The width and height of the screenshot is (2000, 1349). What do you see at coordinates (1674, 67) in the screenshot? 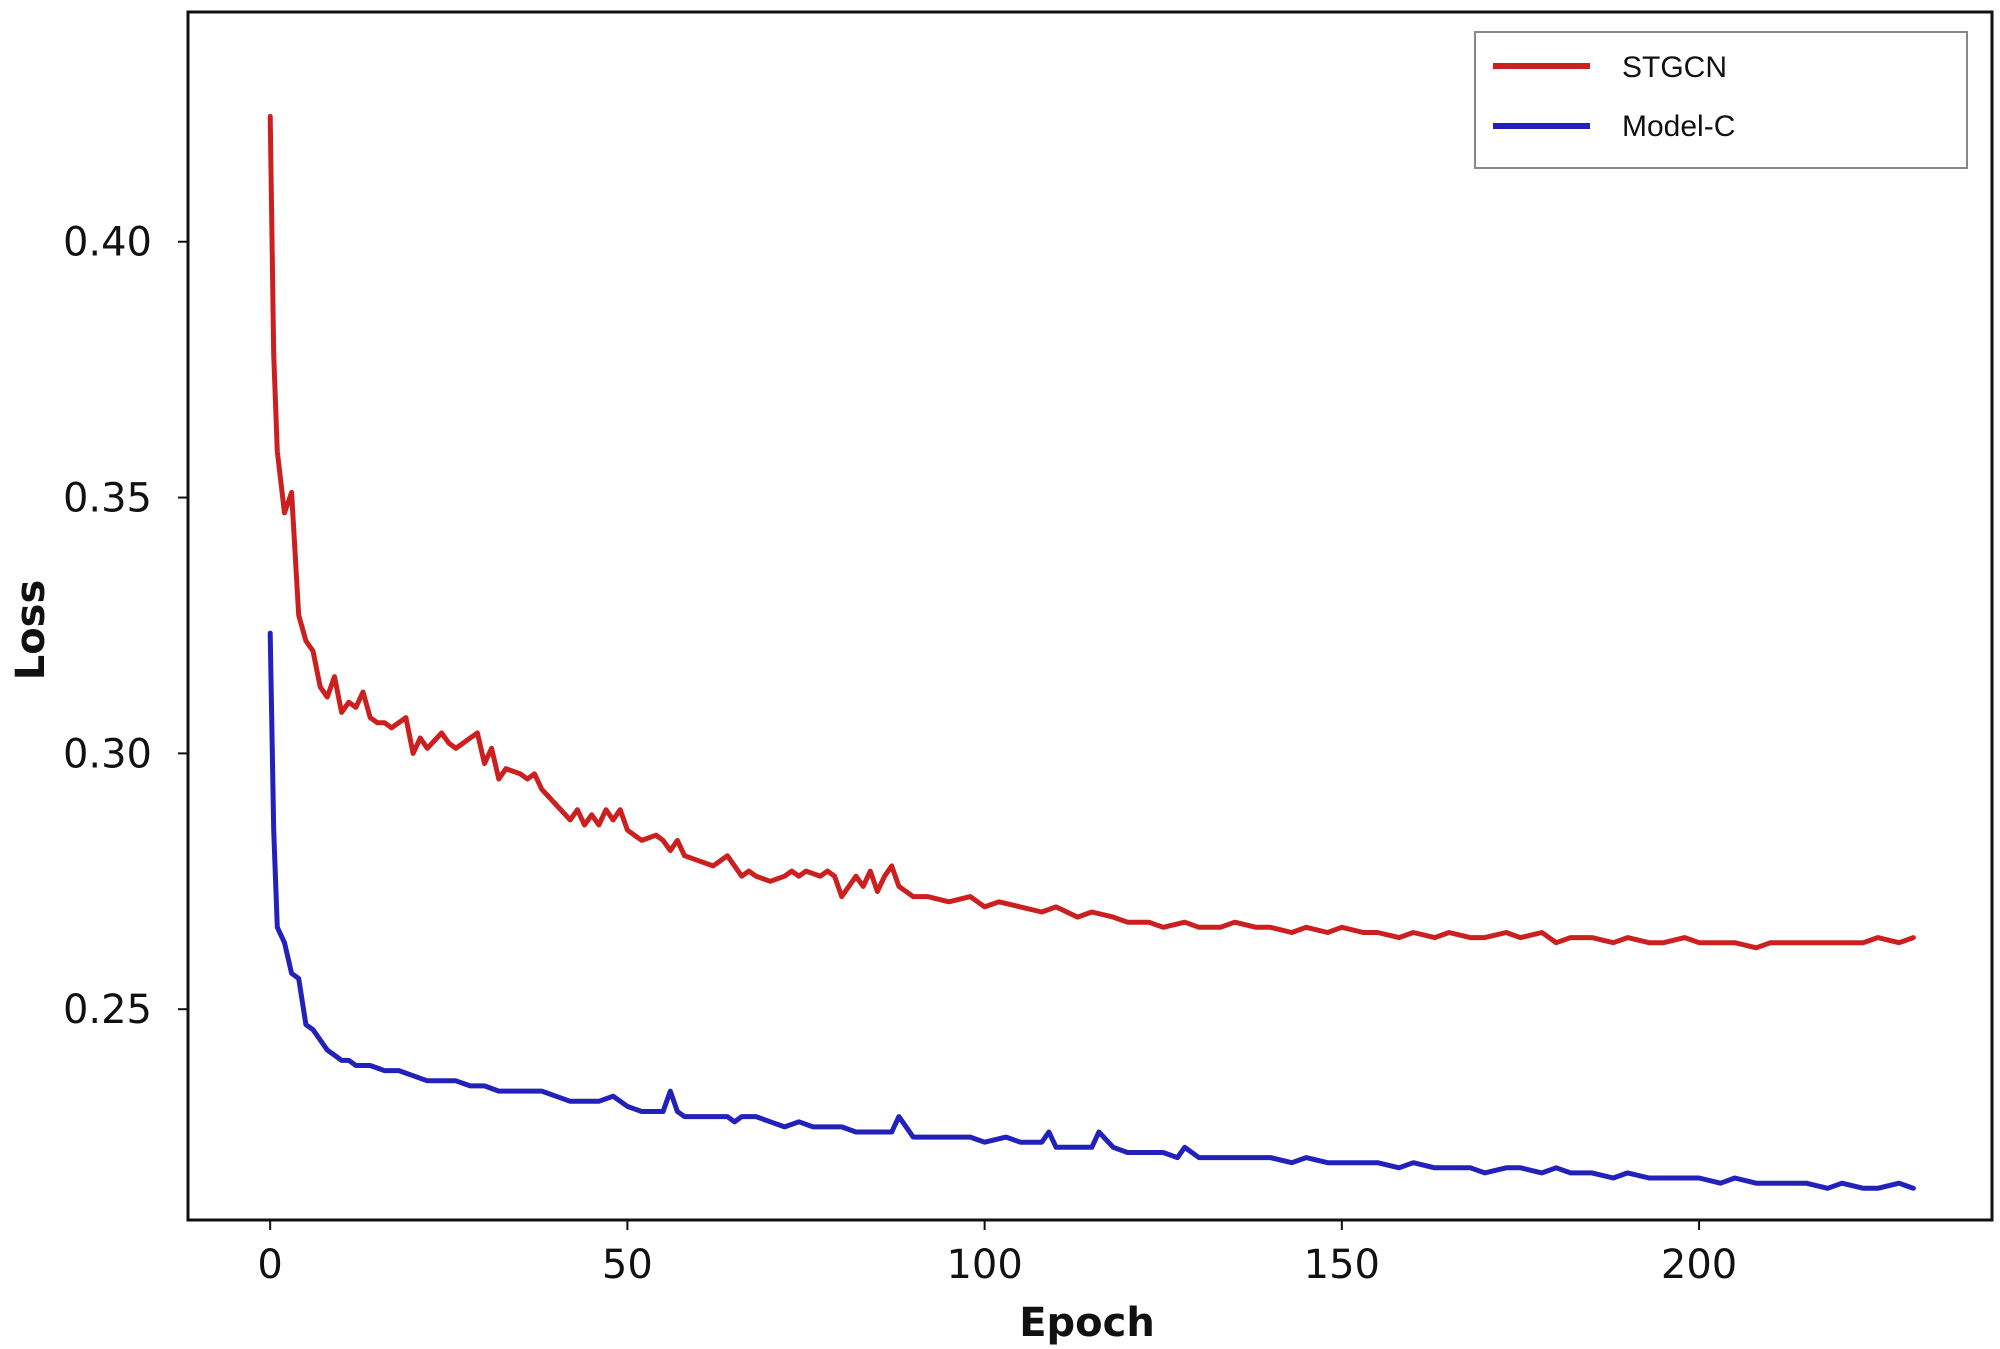
I see `legend-label-stgcn: STGCN` at bounding box center [1674, 67].